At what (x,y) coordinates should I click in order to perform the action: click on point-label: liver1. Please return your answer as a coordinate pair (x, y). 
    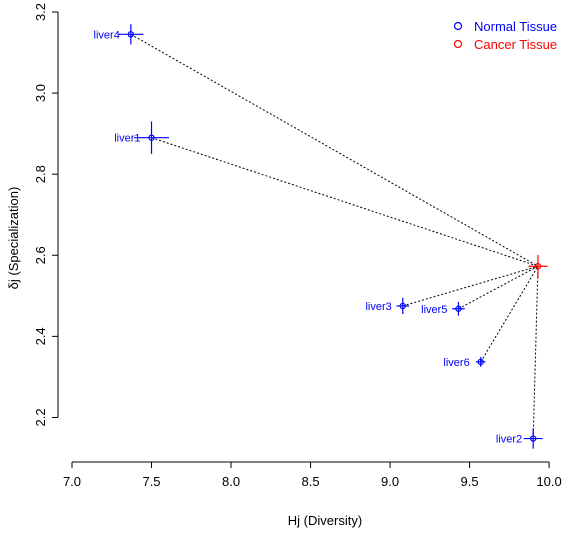
    Looking at the image, I should click on (127, 139).